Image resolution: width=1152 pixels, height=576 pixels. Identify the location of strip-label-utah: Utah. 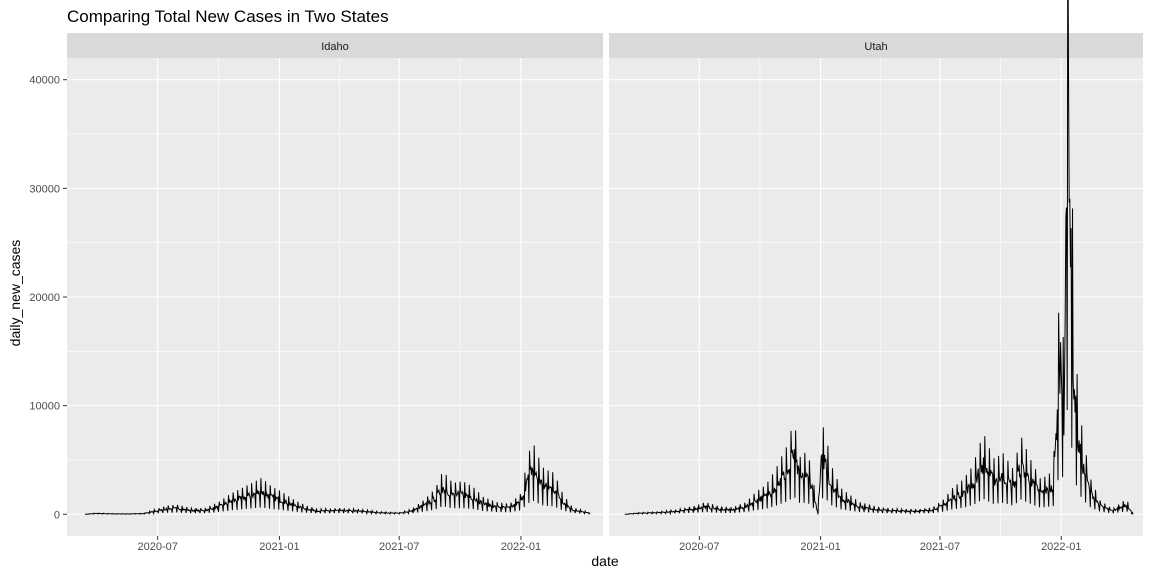
(875, 47).